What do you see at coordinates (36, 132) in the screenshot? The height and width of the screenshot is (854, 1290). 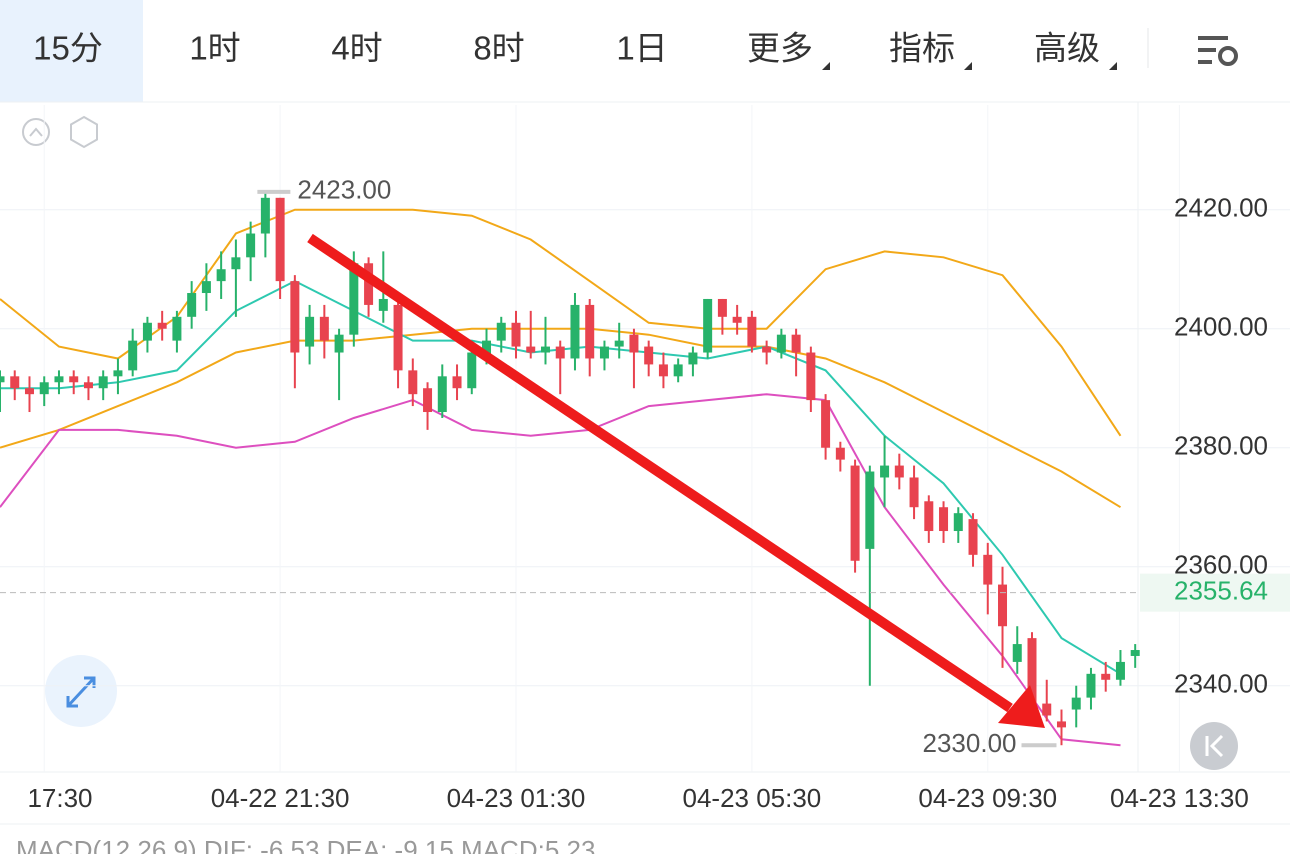 I see `collapse-icon` at bounding box center [36, 132].